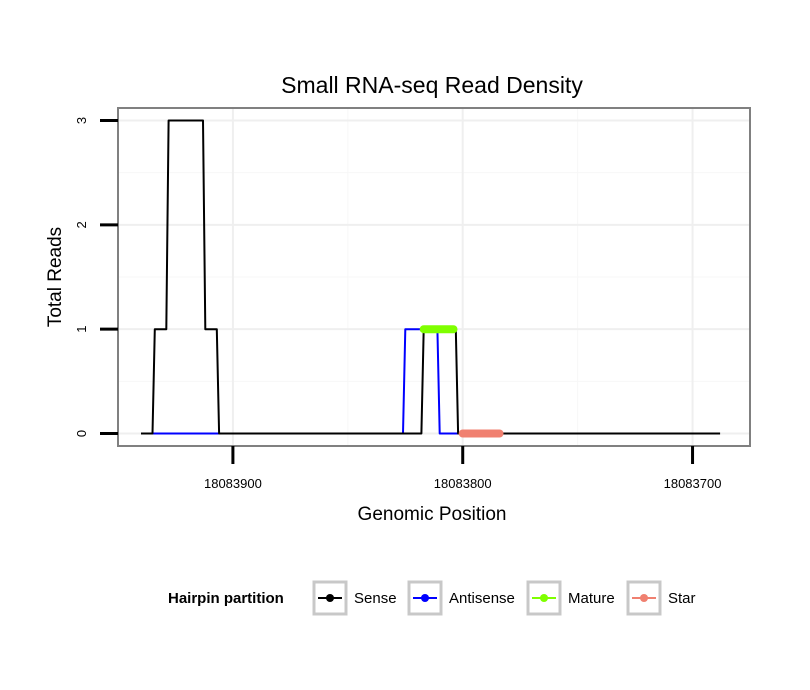 This screenshot has height=690, width=810. I want to click on x-tick-label: 18083900, so click(233, 483).